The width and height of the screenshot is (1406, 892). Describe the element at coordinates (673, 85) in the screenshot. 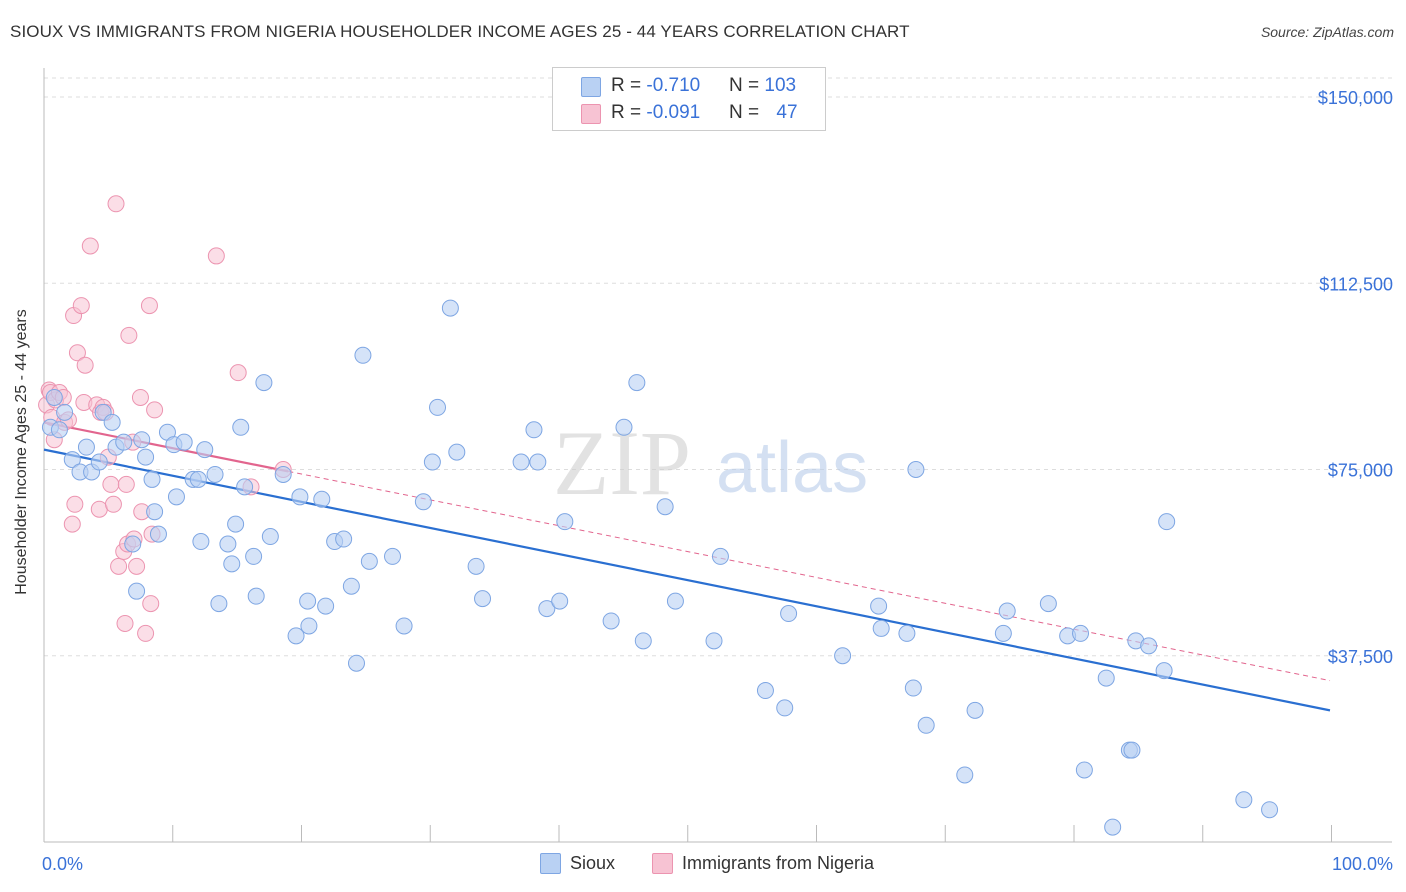

I see `r-value: -0.710` at that location.